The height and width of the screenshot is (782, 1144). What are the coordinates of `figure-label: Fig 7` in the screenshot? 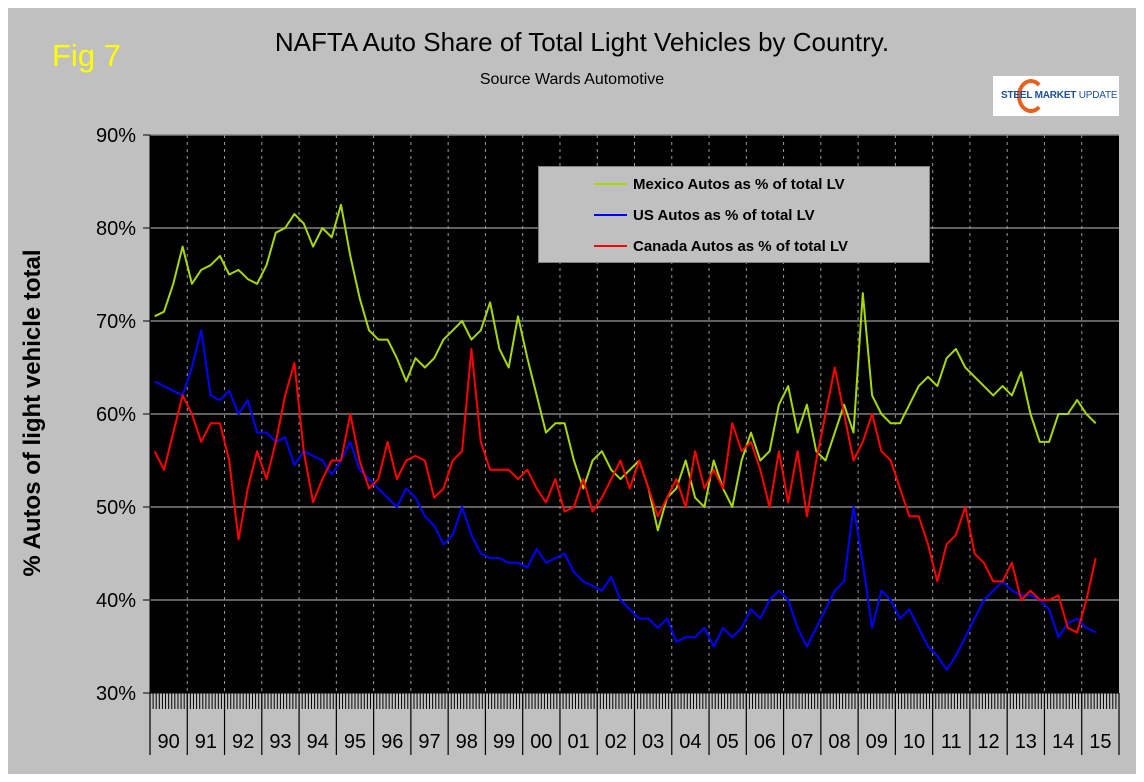 It's located at (86, 55).